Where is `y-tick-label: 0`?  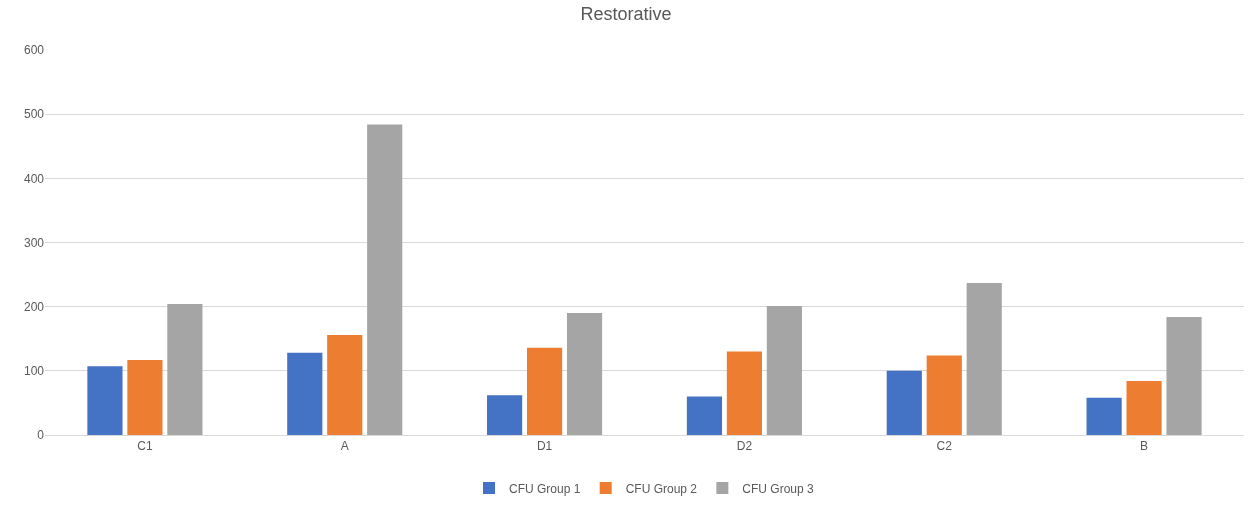 y-tick-label: 0 is located at coordinates (41, 435).